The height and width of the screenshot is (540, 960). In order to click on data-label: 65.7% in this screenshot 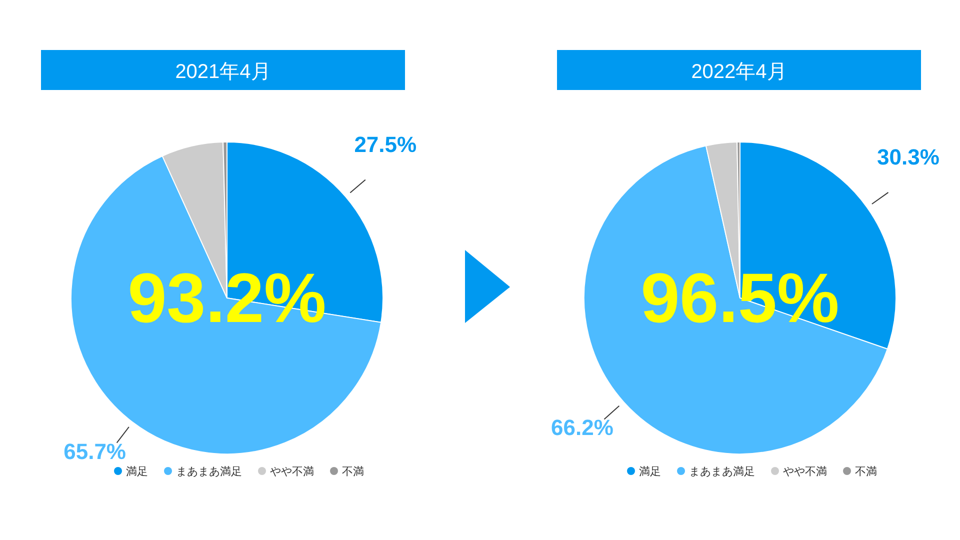, I will do `click(95, 451)`.